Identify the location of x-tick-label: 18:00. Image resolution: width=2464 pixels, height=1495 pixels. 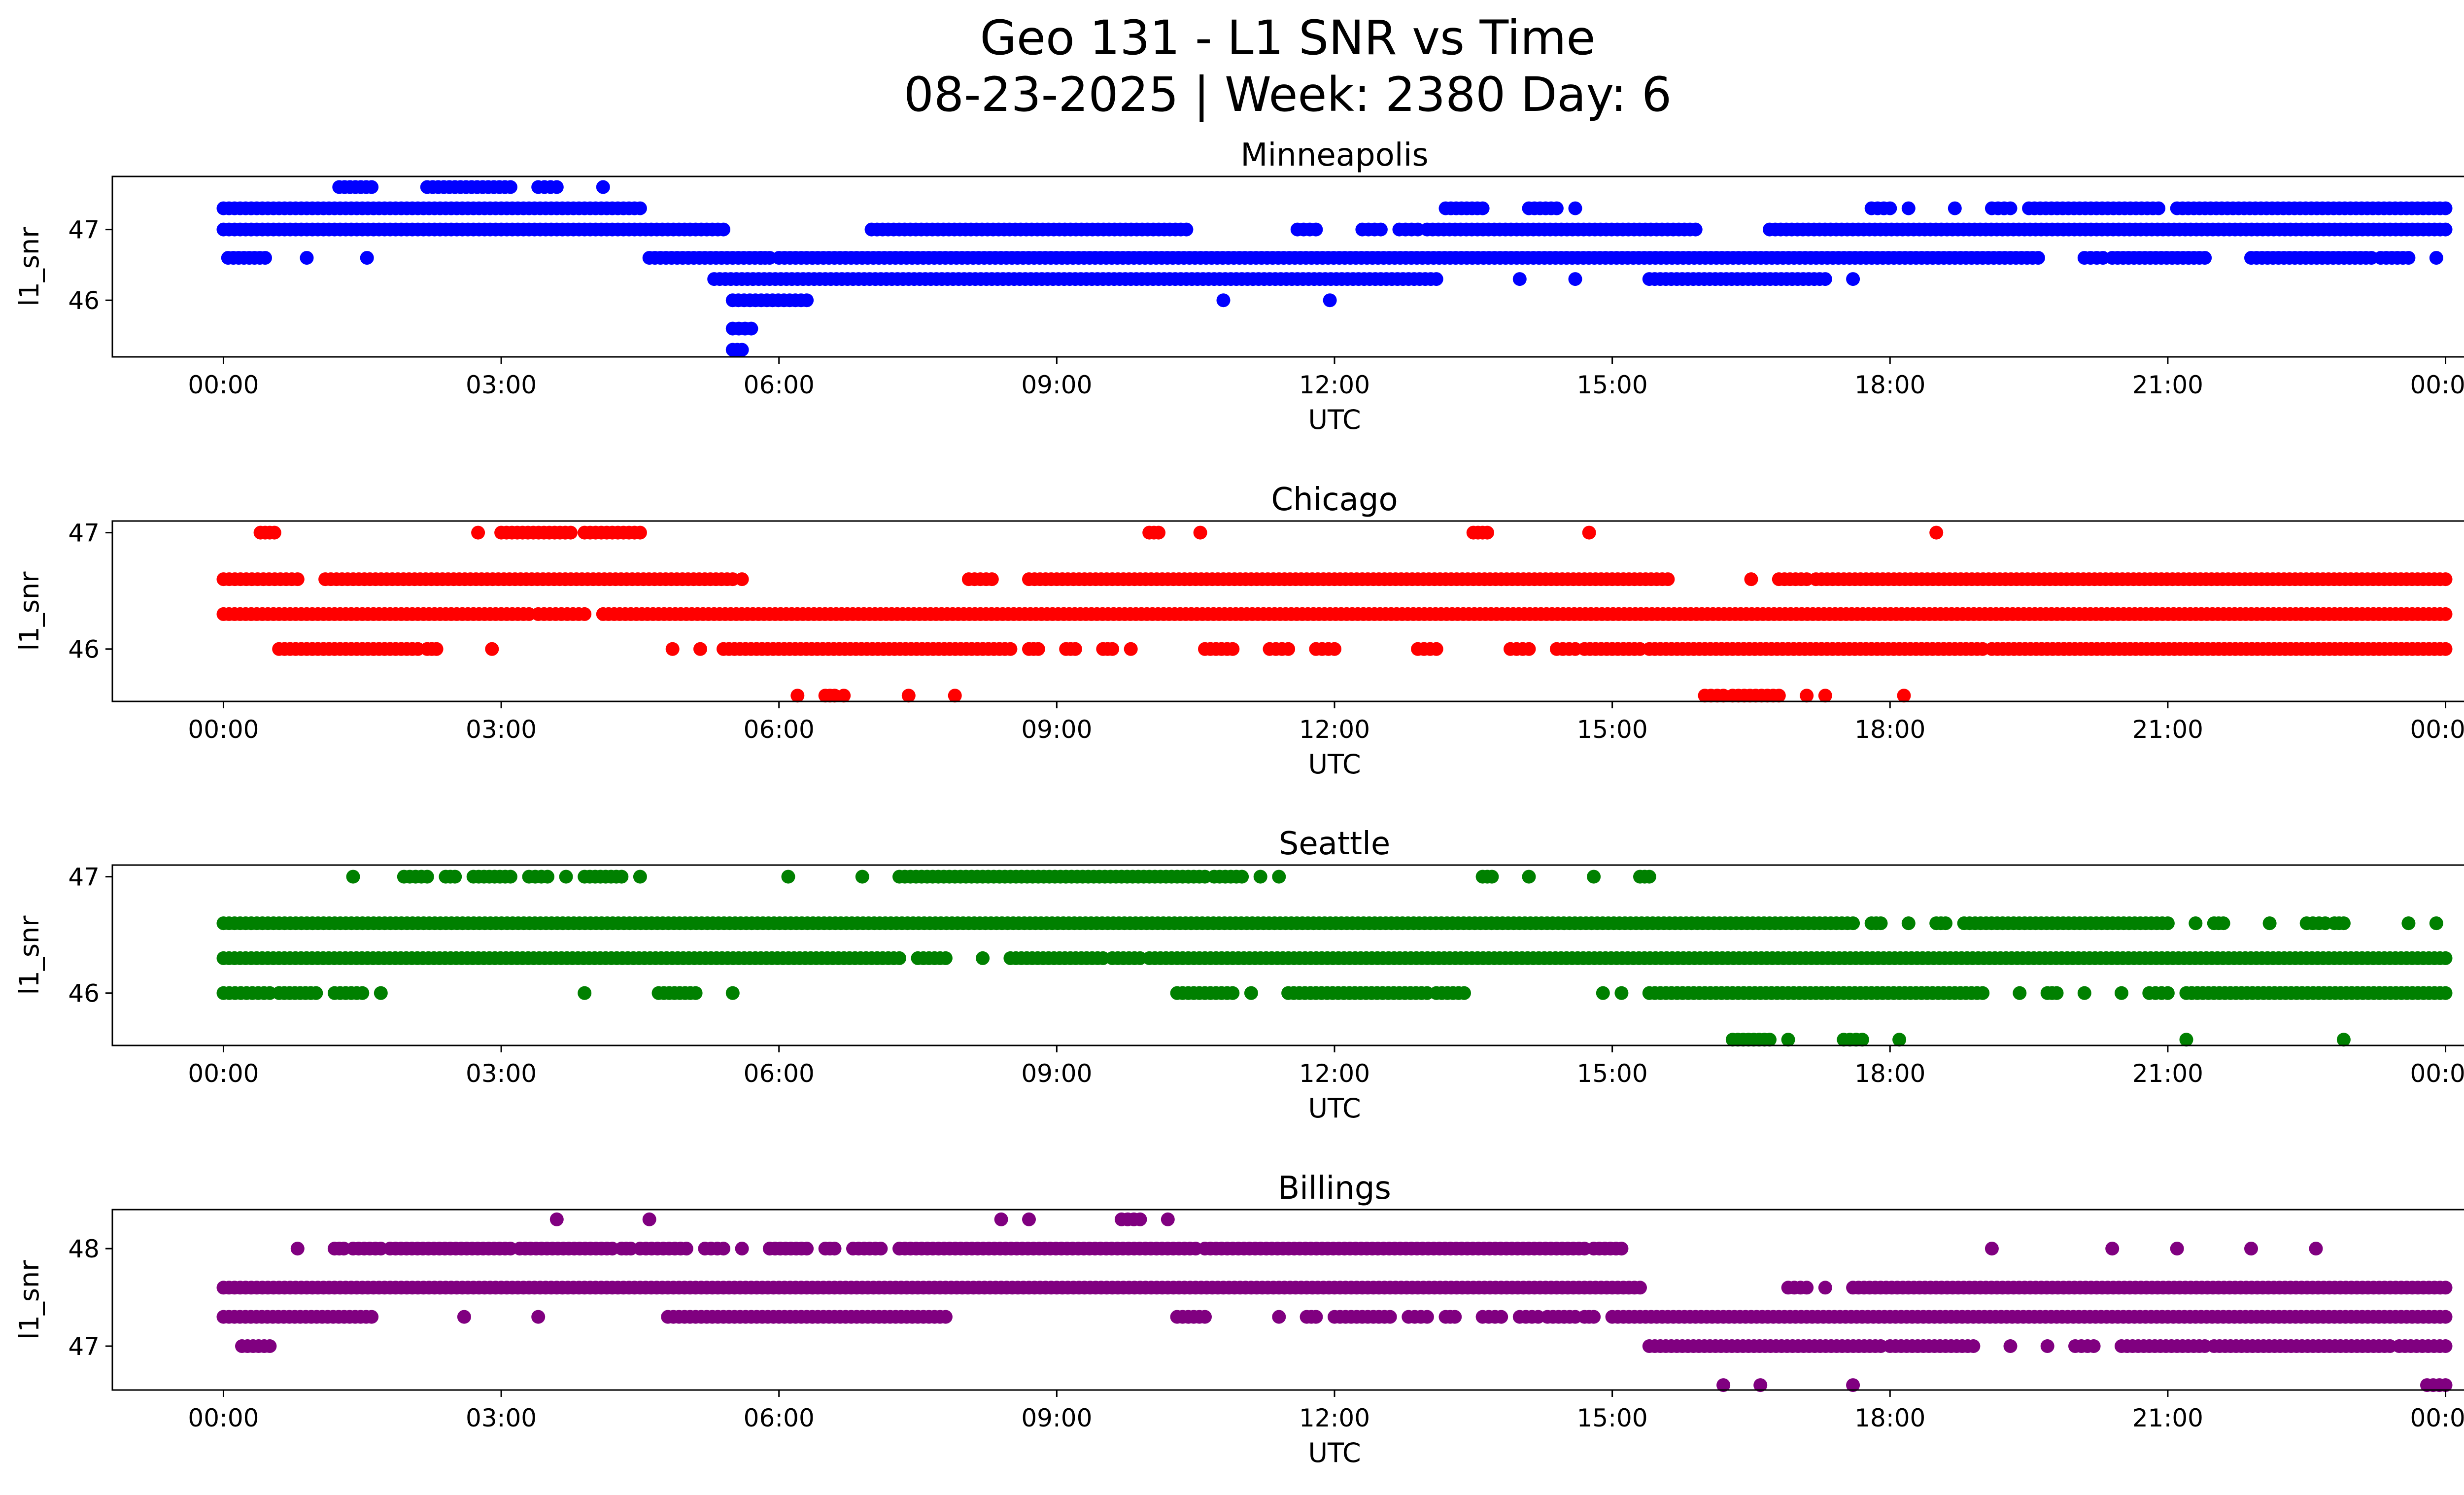
(1889, 1418).